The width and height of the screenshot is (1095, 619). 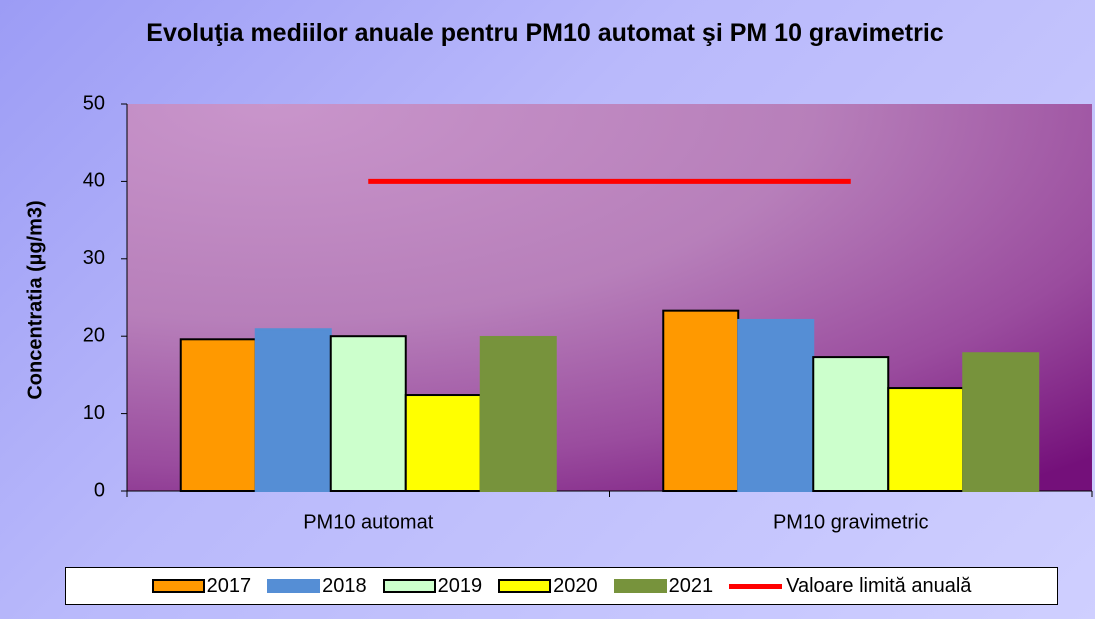 What do you see at coordinates (368, 522) in the screenshot?
I see `x-tick-label: PM10 automat` at bounding box center [368, 522].